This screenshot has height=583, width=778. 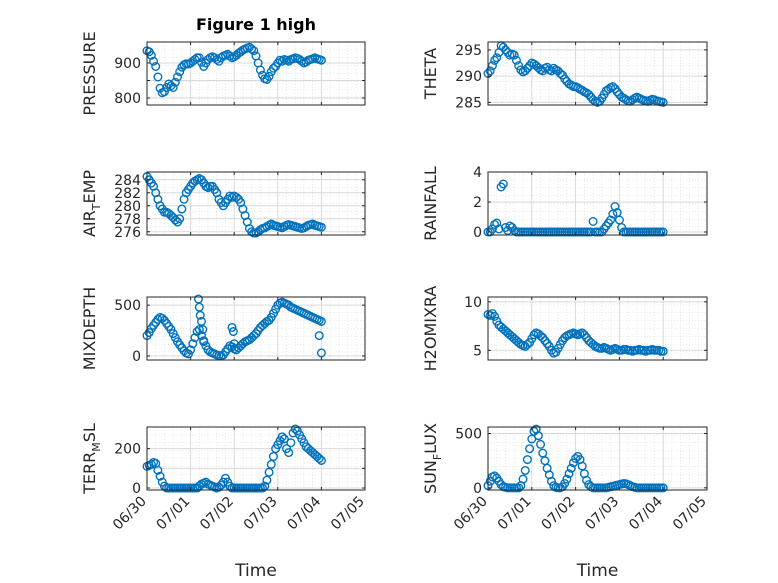 I want to click on y-tick-label: 4, so click(x=477, y=173).